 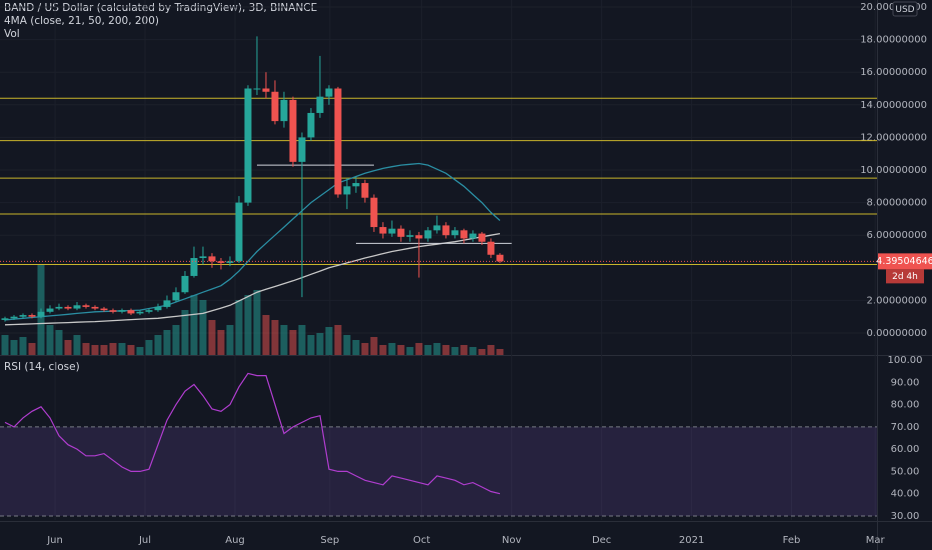 I want to click on x-tick-label: Sep, so click(x=329, y=540).